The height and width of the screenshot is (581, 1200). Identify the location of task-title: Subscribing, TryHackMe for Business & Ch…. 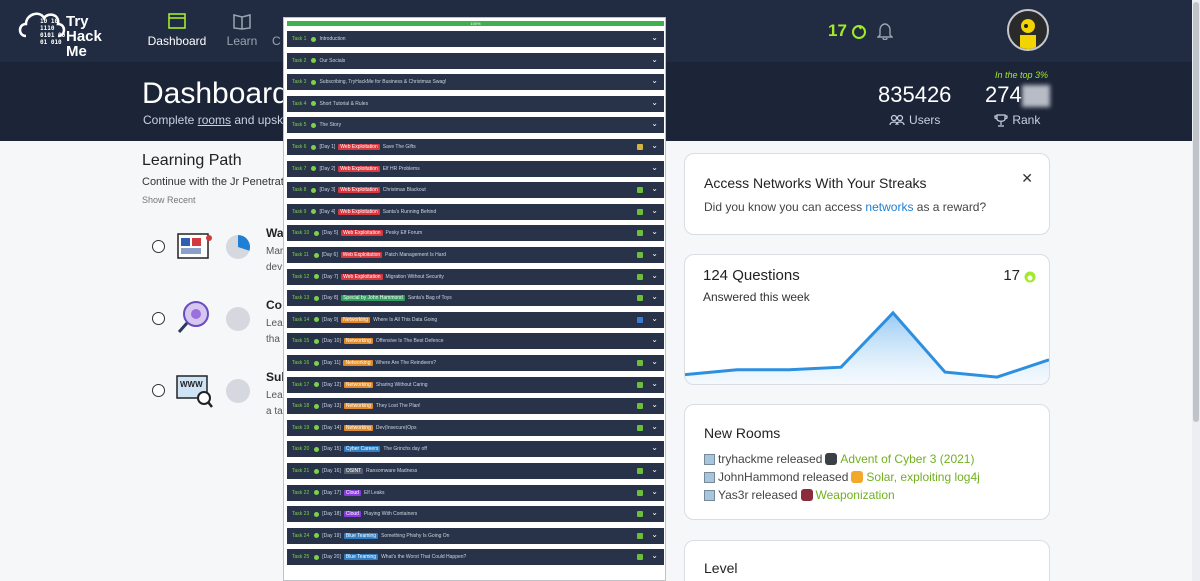
(383, 82).